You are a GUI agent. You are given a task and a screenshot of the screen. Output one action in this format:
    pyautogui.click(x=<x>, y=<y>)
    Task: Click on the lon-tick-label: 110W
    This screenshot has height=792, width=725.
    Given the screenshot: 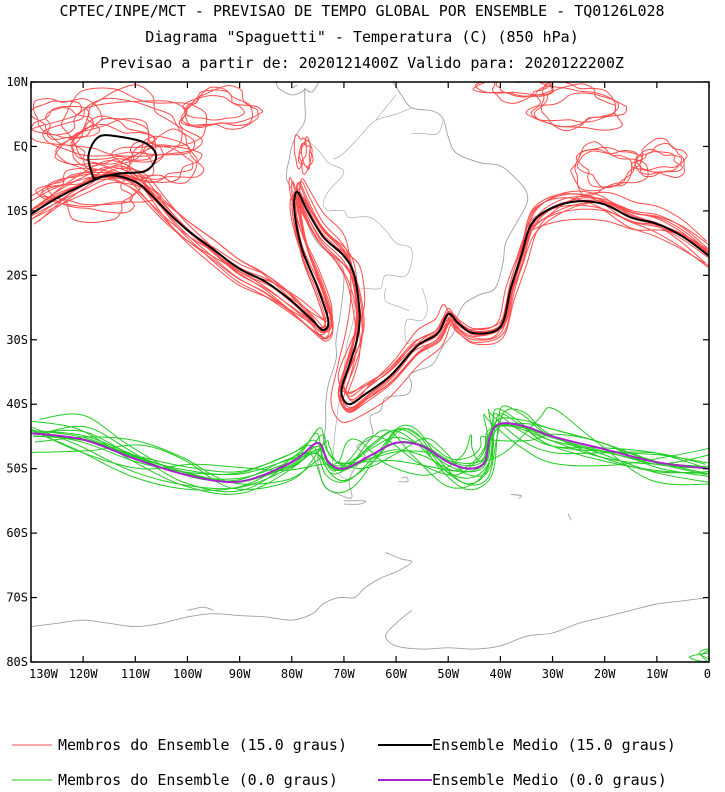 What is the action you would take?
    pyautogui.click(x=136, y=674)
    